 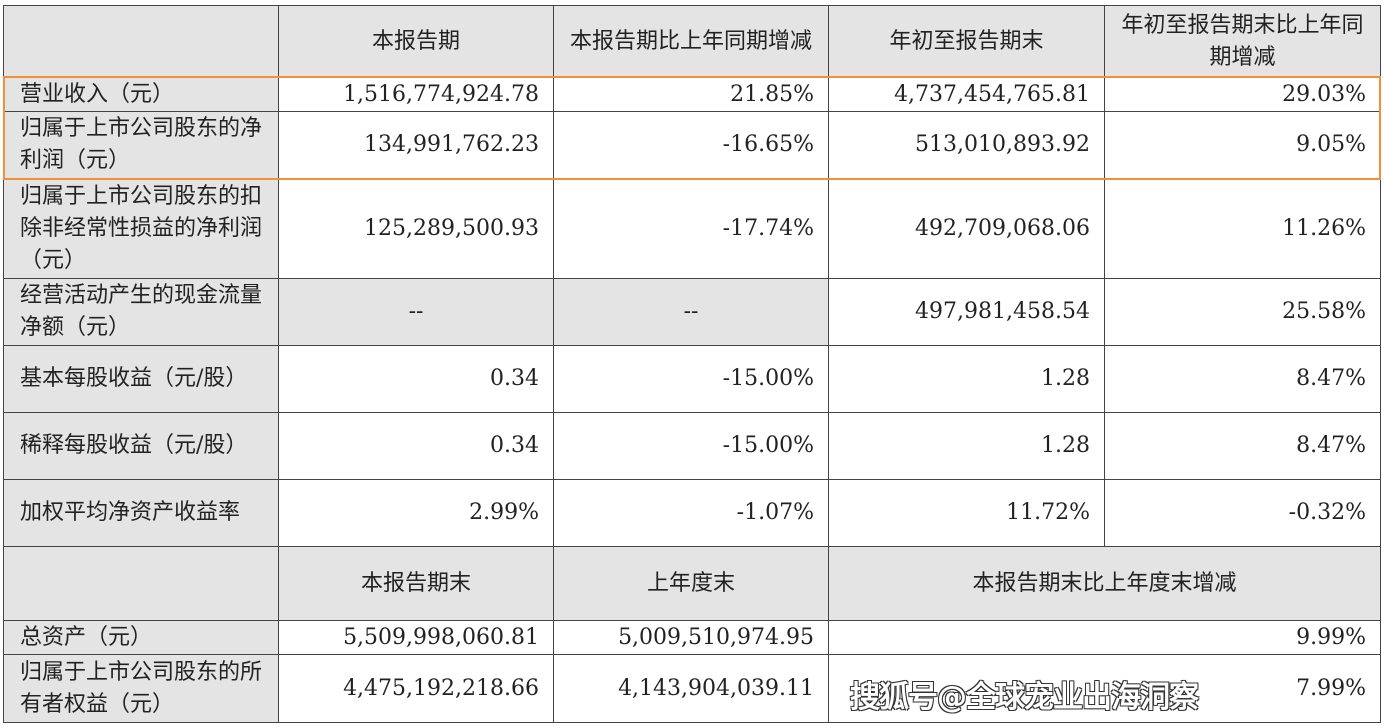 I want to click on cell: 4,143,904,039.11, so click(x=691, y=688).